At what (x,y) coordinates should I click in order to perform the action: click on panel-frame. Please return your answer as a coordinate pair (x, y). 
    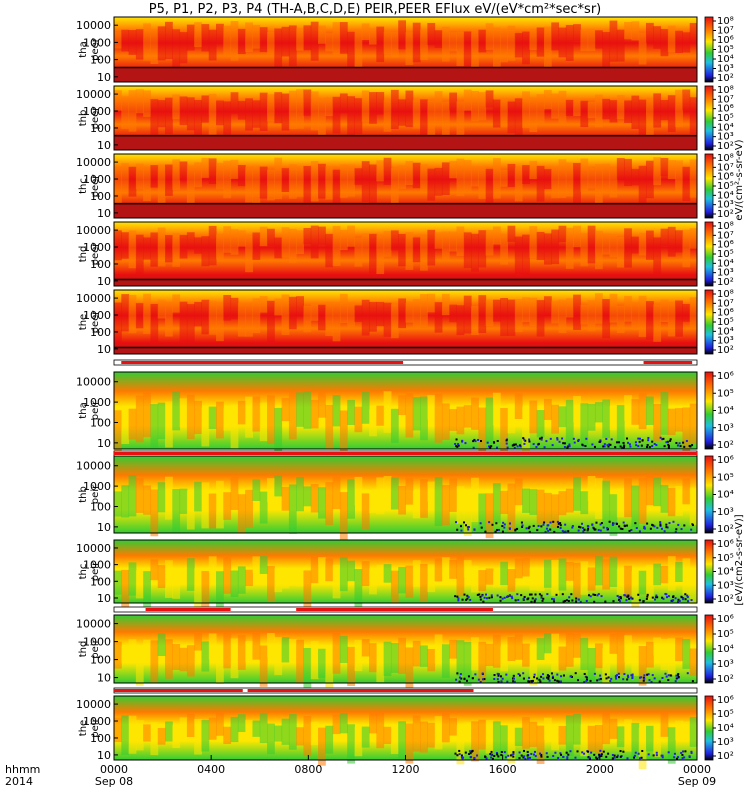
    Looking at the image, I should click on (405, 118).